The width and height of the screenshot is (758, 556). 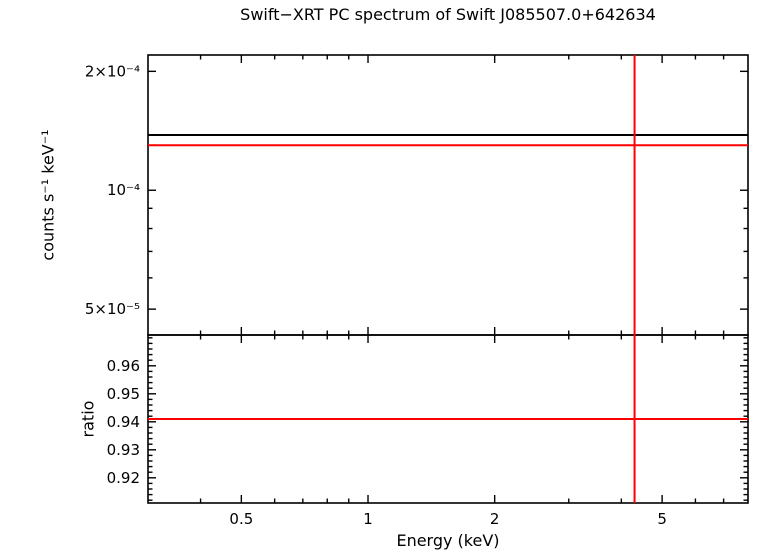 I want to click on ratio-y-tick-label: 0.92, so click(x=123, y=478).